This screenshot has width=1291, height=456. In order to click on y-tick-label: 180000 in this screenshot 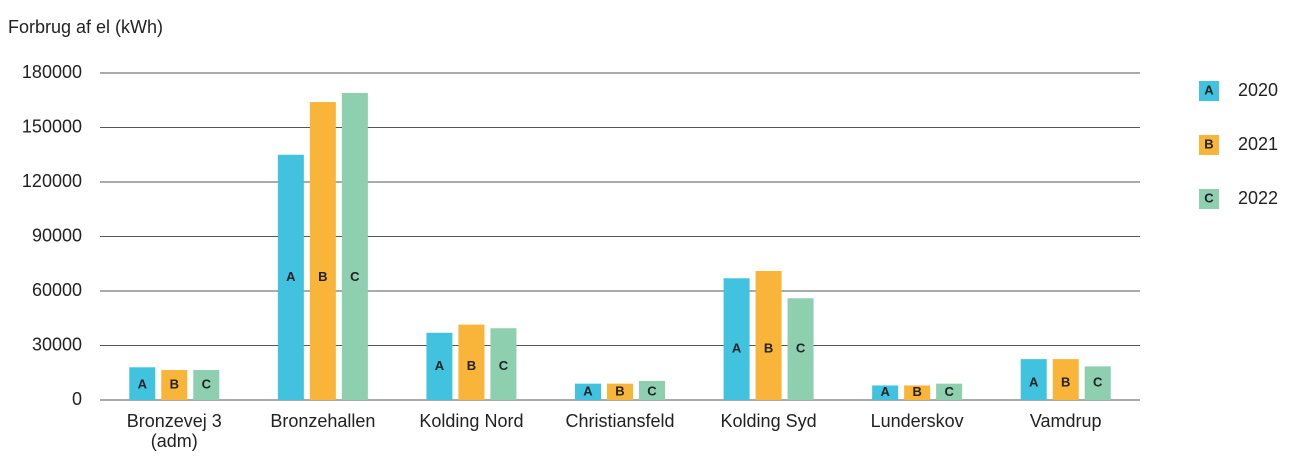, I will do `click(52, 72)`.